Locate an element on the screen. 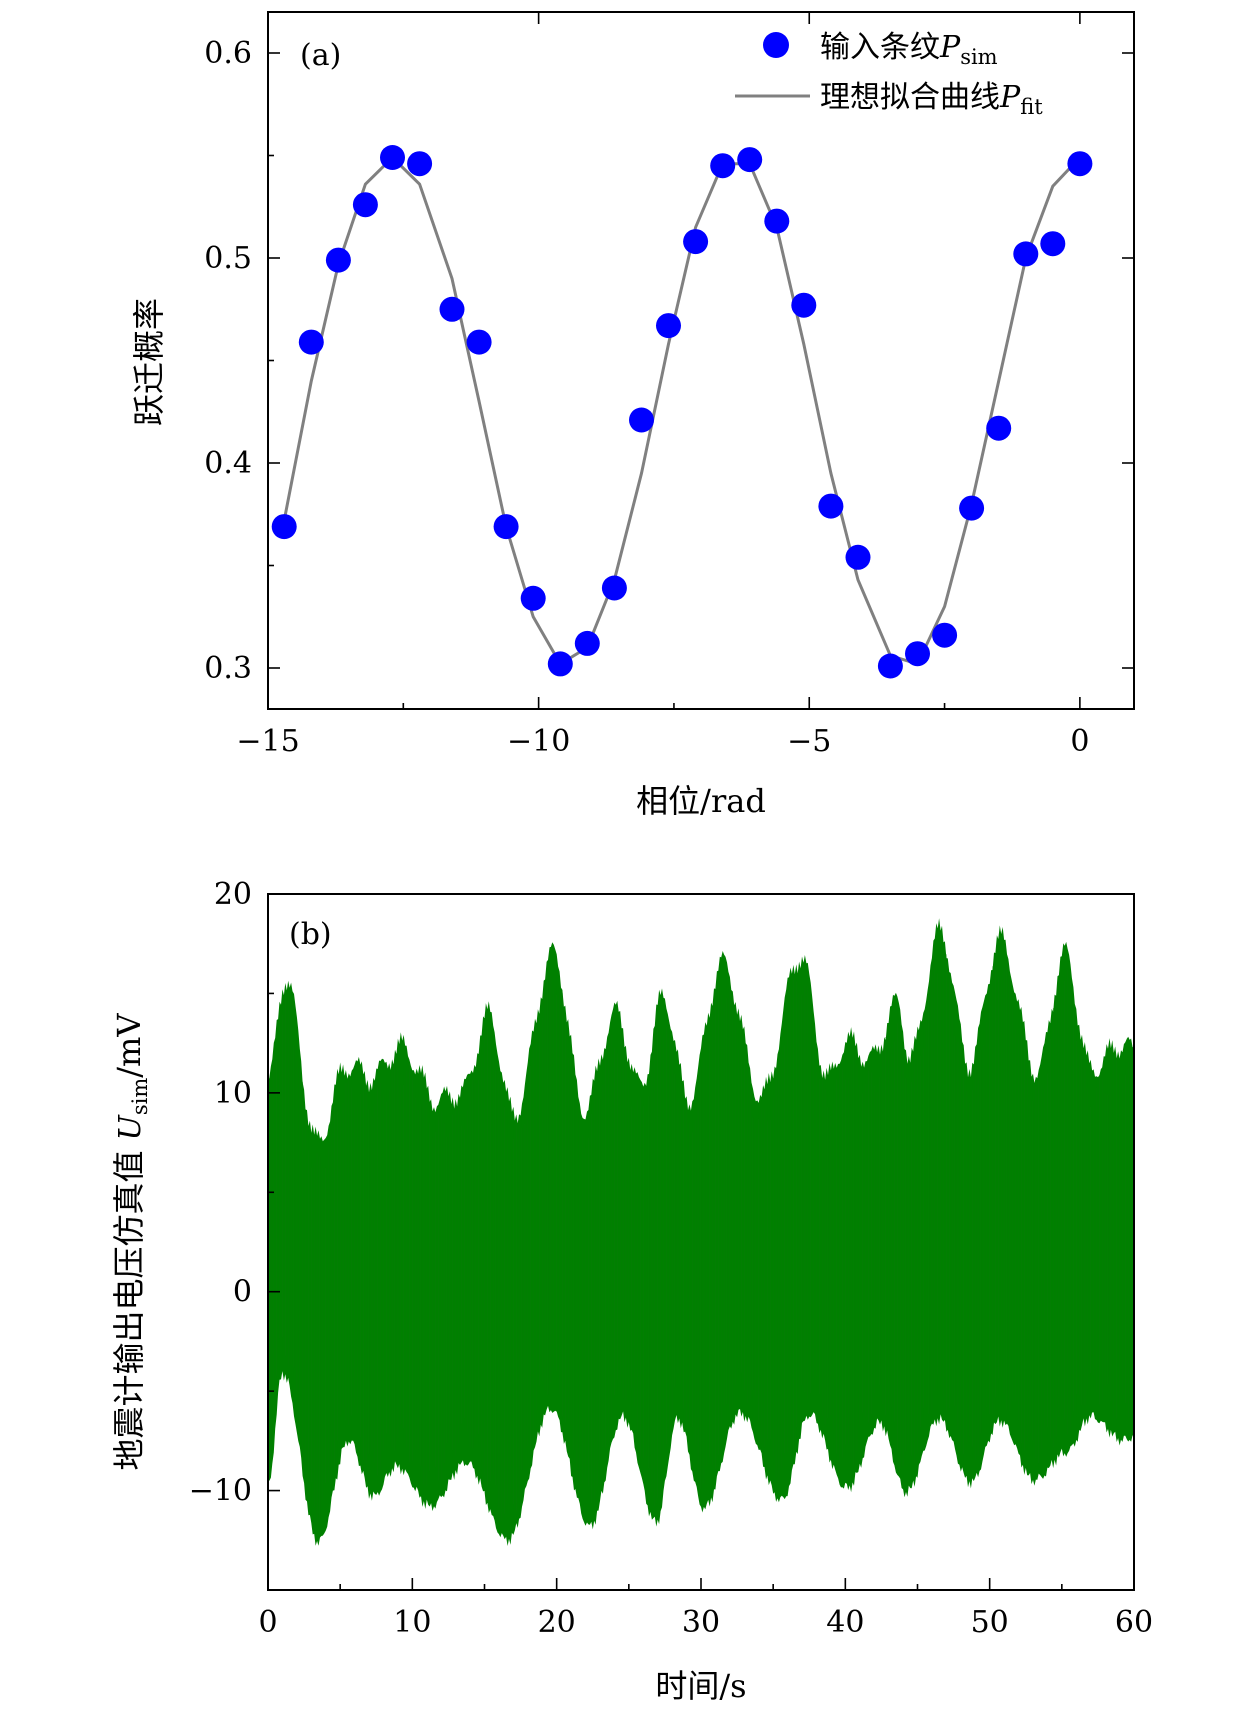 The height and width of the screenshot is (1717, 1260). legend-label-psim: 输入条纹Psim is located at coordinates (909, 49).